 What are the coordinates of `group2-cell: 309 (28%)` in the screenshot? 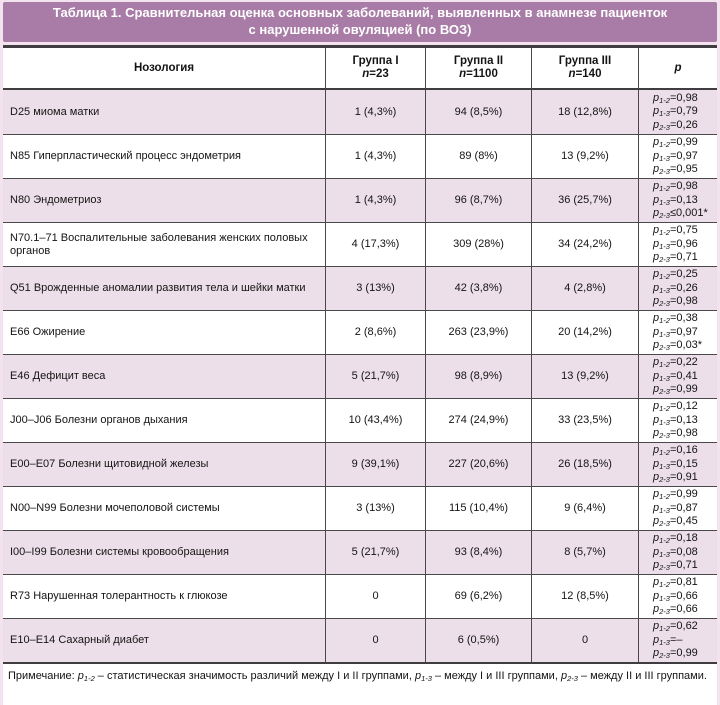 It's located at (478, 244).